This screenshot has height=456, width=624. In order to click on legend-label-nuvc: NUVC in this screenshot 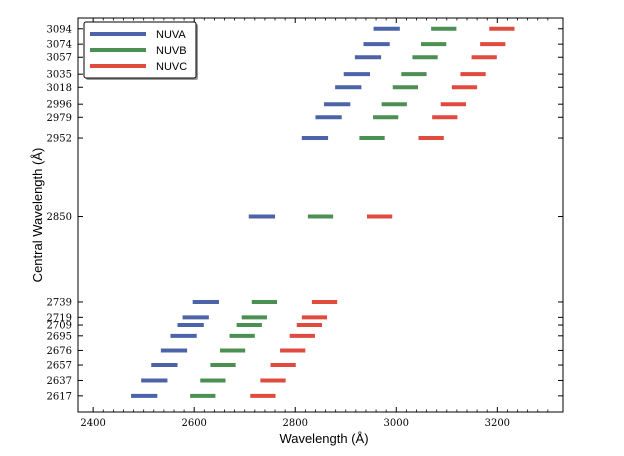, I will do `click(171, 67)`.